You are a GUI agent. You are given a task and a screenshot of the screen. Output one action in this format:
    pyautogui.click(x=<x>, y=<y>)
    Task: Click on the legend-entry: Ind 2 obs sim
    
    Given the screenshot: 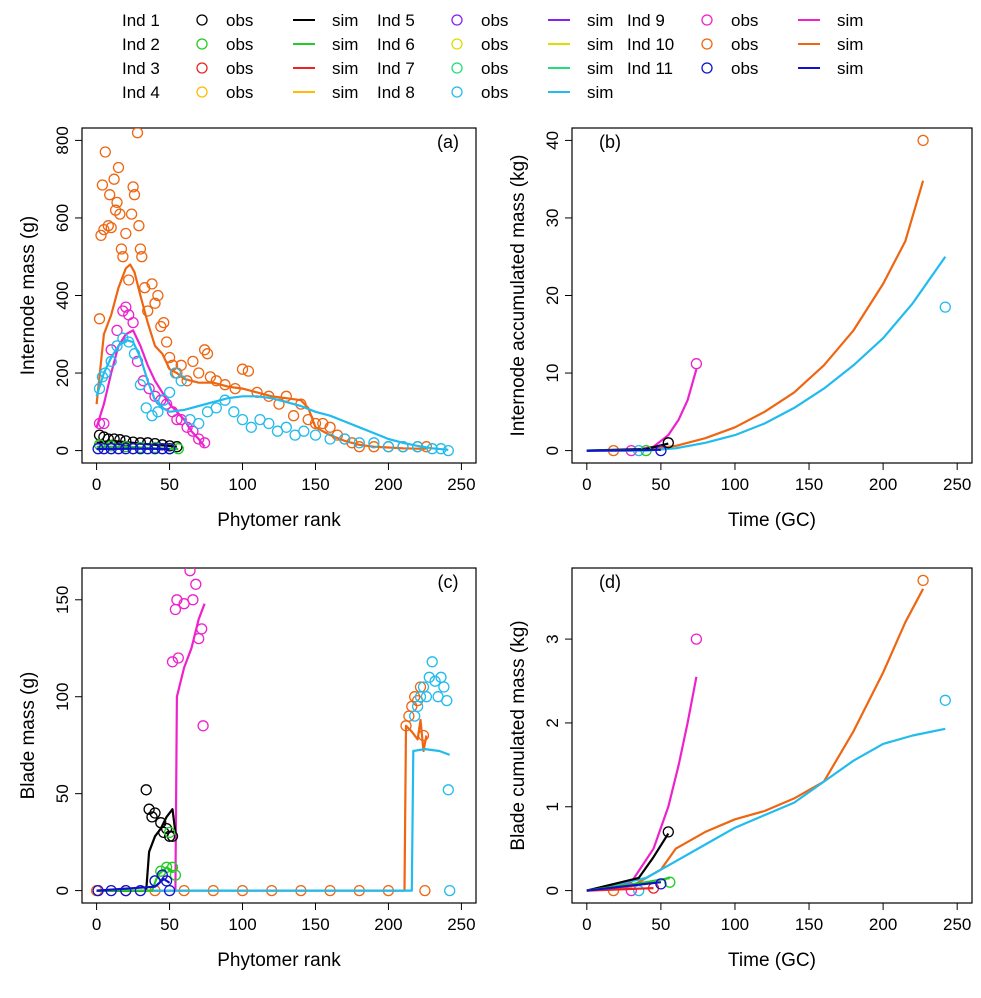 What is the action you would take?
    pyautogui.click(x=240, y=44)
    